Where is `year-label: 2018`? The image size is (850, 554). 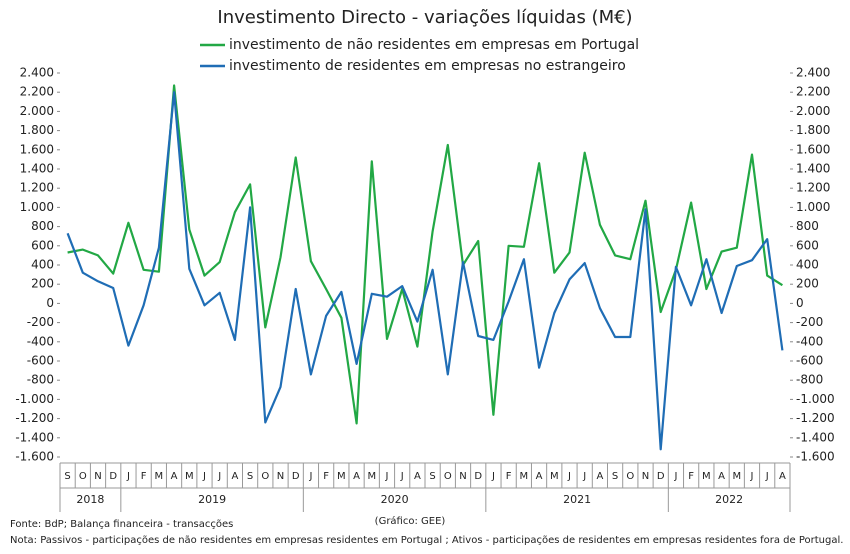
year-label: 2018 is located at coordinates (90, 499).